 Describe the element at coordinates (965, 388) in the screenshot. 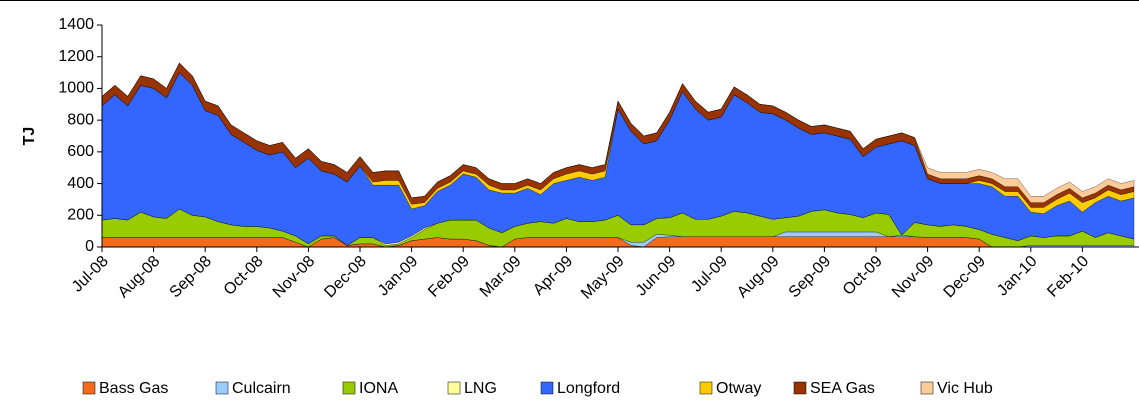

I see `legend-label: Vic Hub` at that location.